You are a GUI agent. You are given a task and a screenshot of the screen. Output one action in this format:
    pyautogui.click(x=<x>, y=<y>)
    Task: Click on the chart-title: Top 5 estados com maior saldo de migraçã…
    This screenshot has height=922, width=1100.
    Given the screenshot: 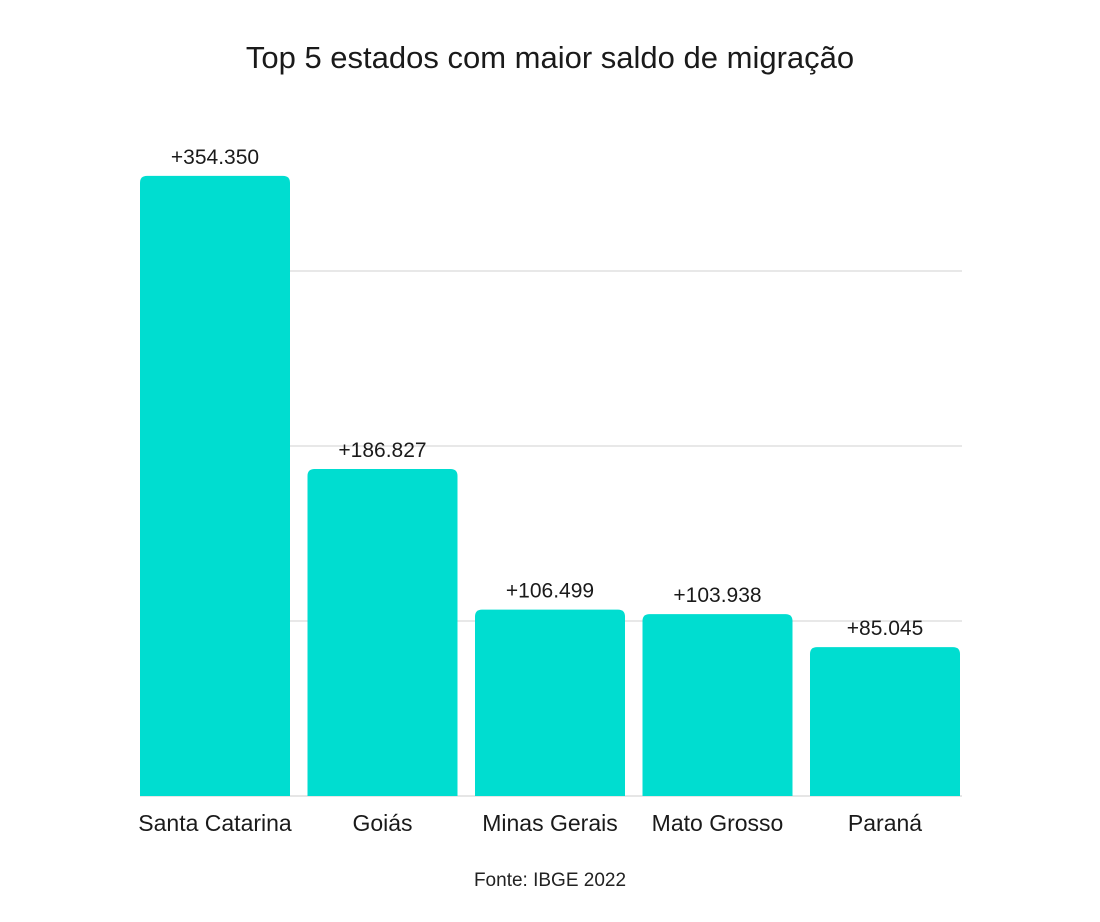 What is the action you would take?
    pyautogui.click(x=550, y=57)
    